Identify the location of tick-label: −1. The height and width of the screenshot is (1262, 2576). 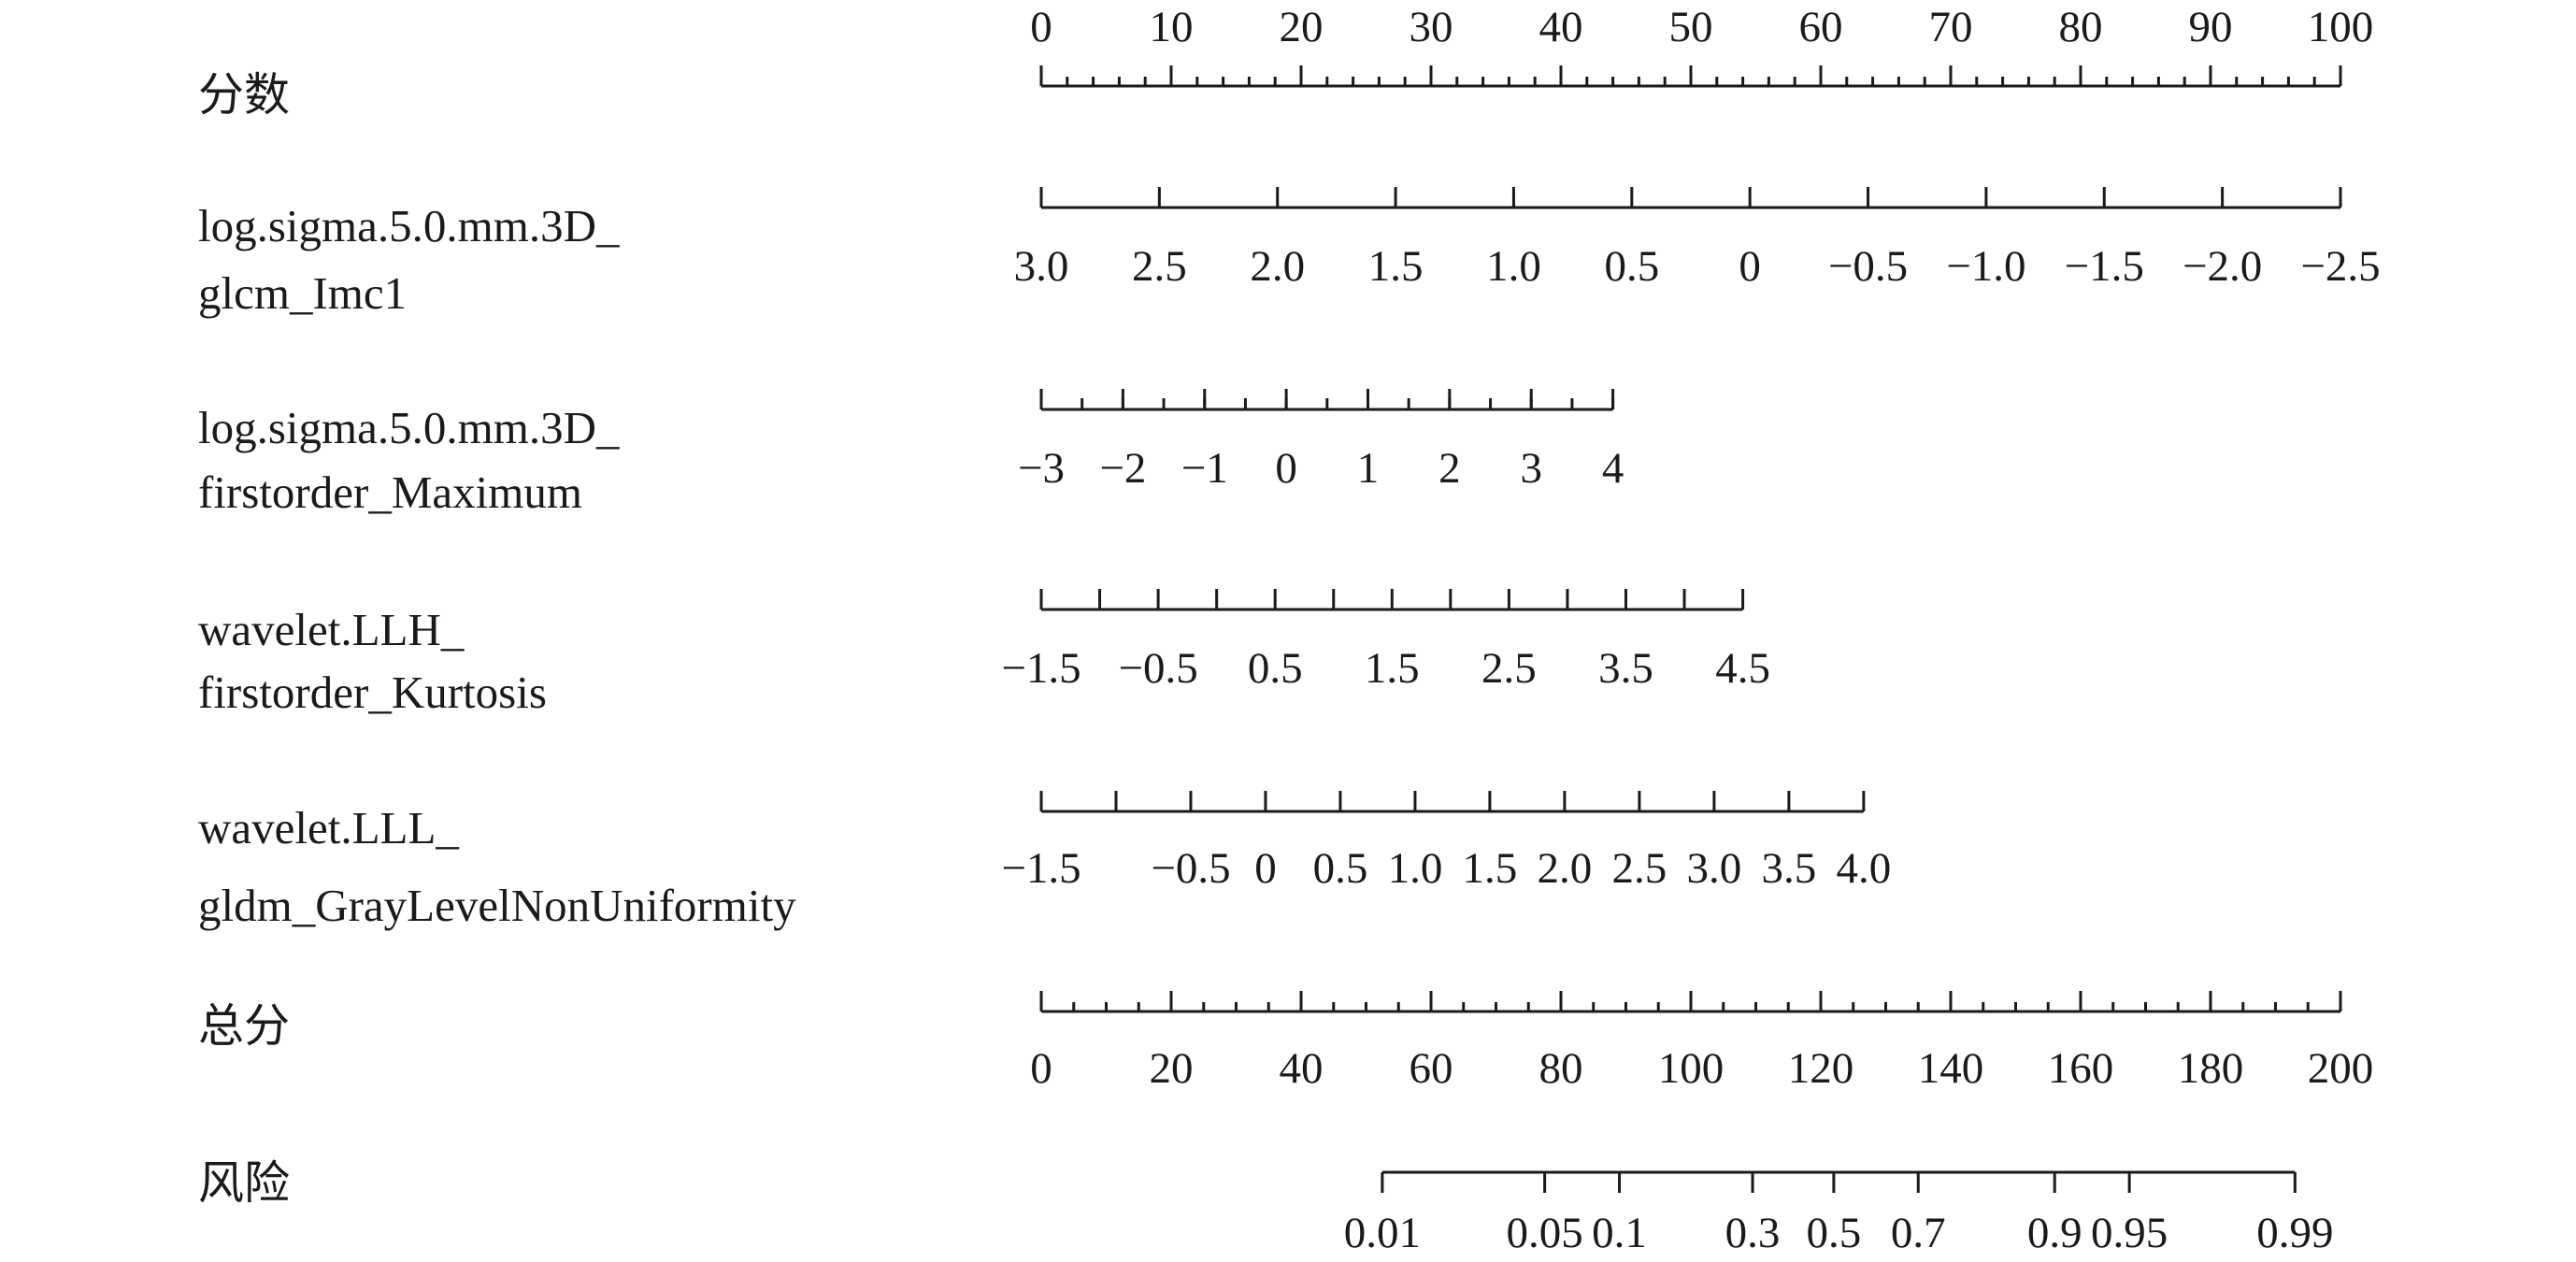
(1204, 468).